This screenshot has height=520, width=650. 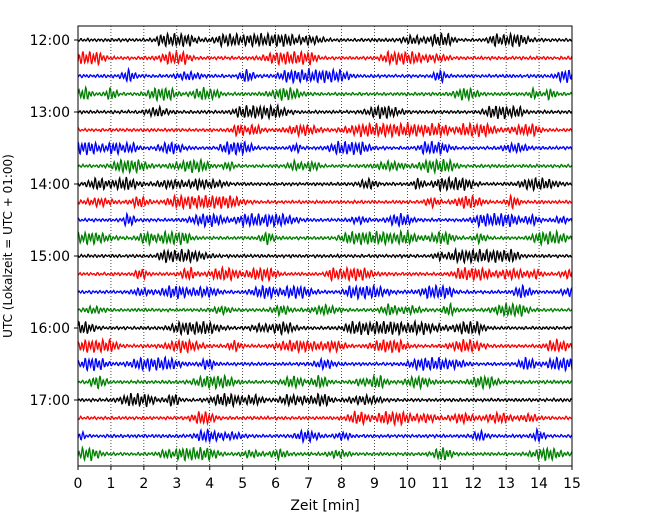 What do you see at coordinates (176, 484) in the screenshot?
I see `x-tick-label-3: 3` at bounding box center [176, 484].